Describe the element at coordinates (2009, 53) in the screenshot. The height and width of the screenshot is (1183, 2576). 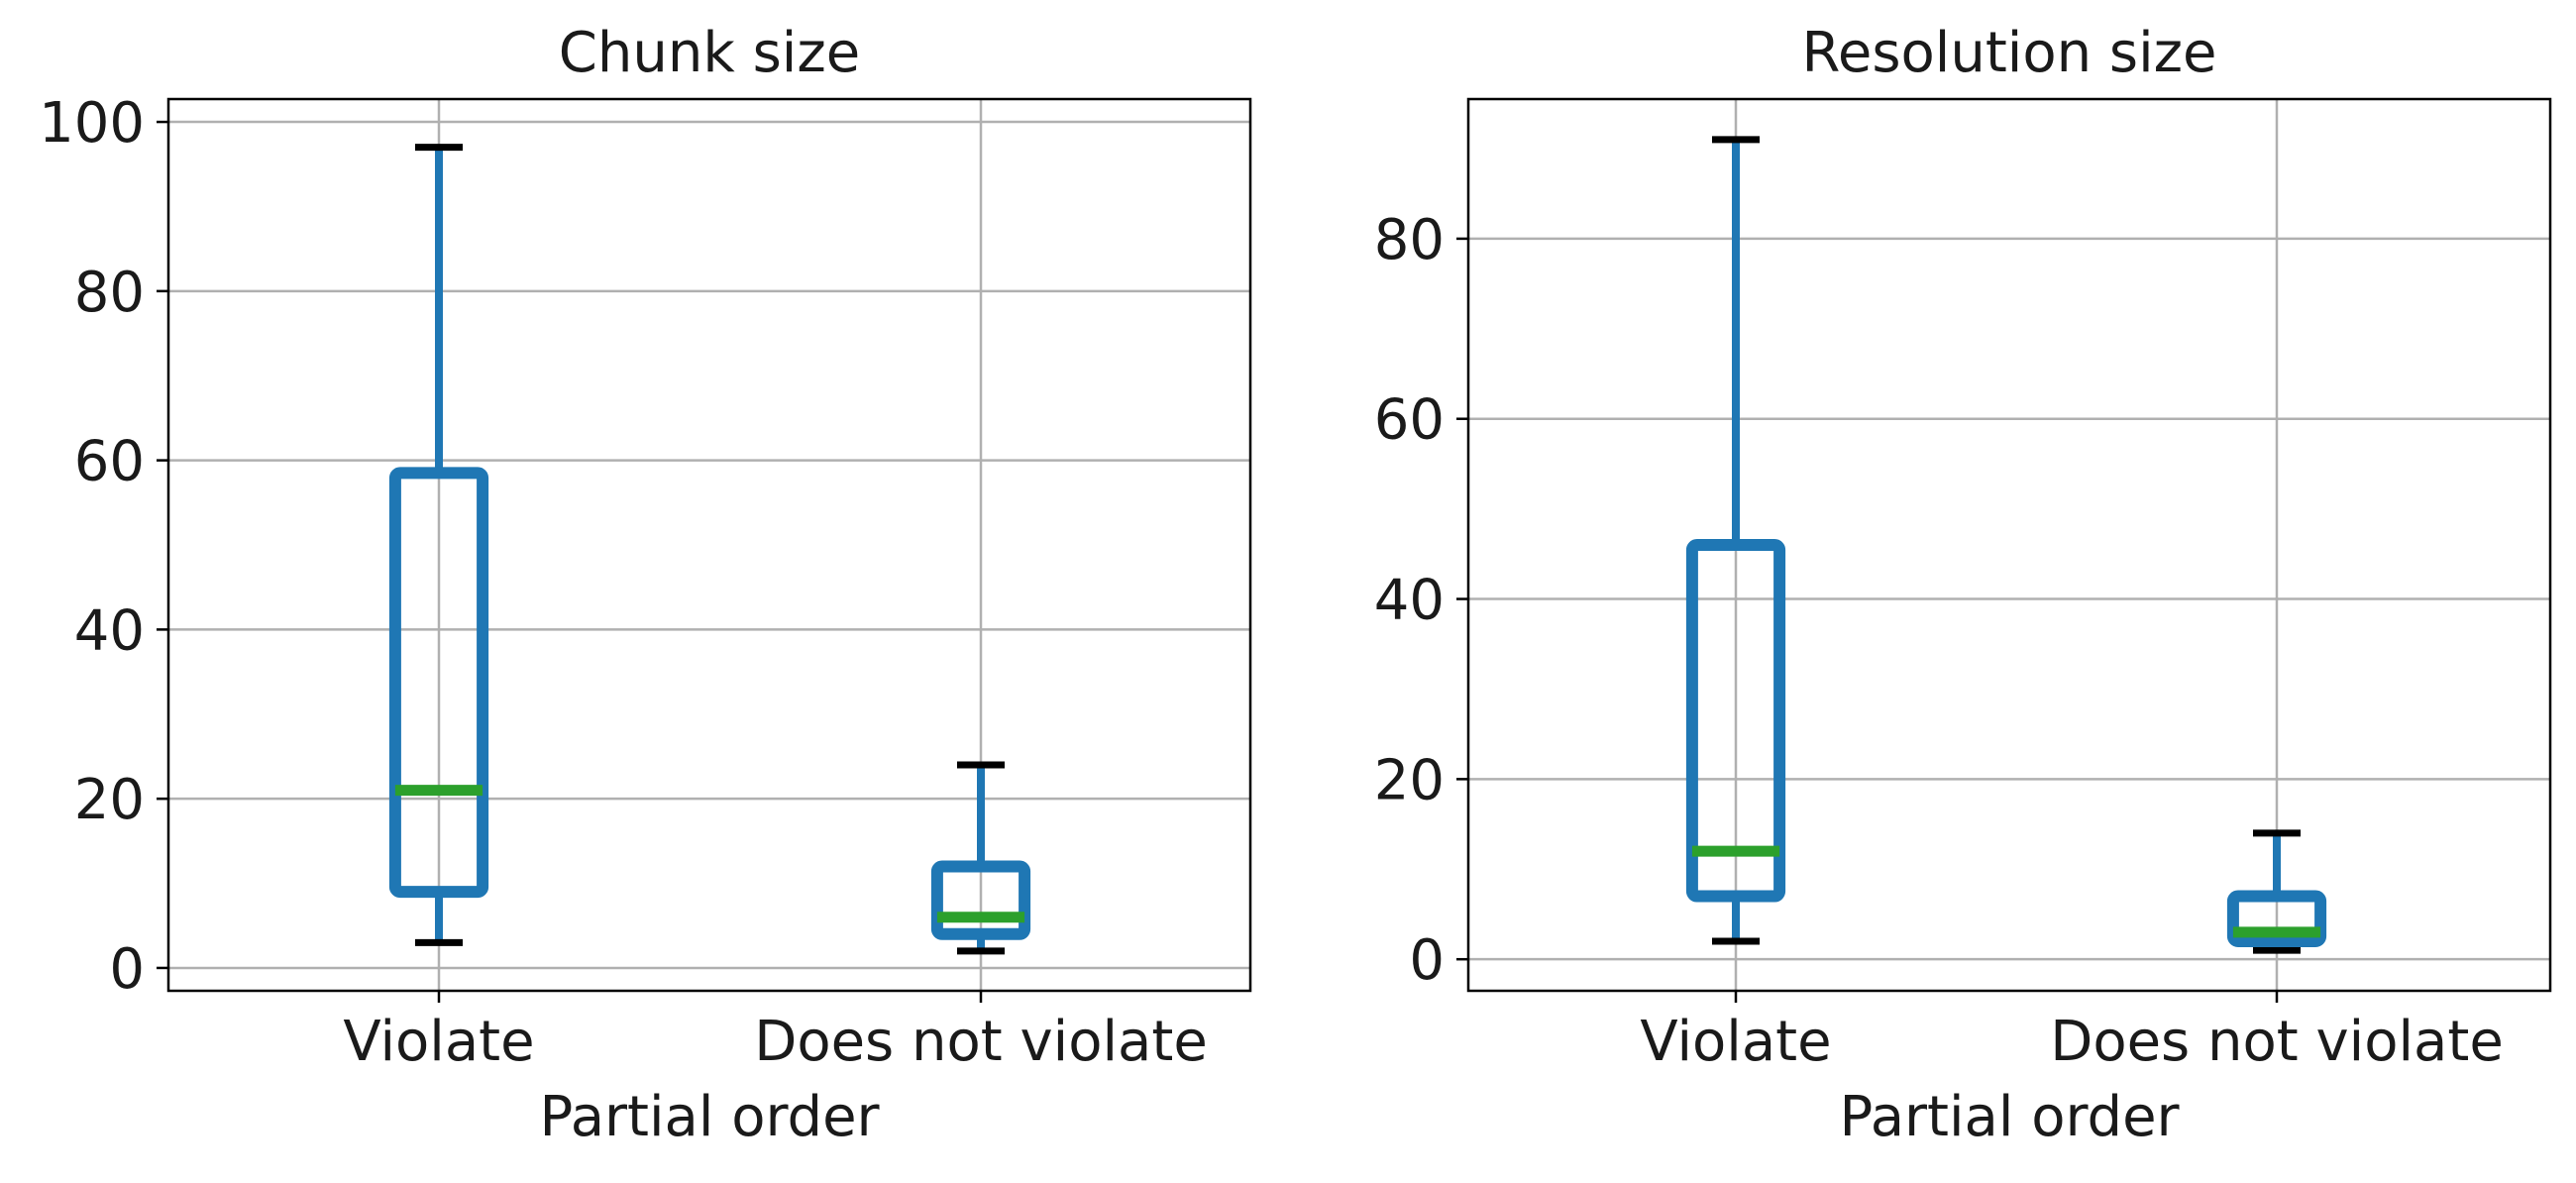
I see `chart-title: Resolution size` at that location.